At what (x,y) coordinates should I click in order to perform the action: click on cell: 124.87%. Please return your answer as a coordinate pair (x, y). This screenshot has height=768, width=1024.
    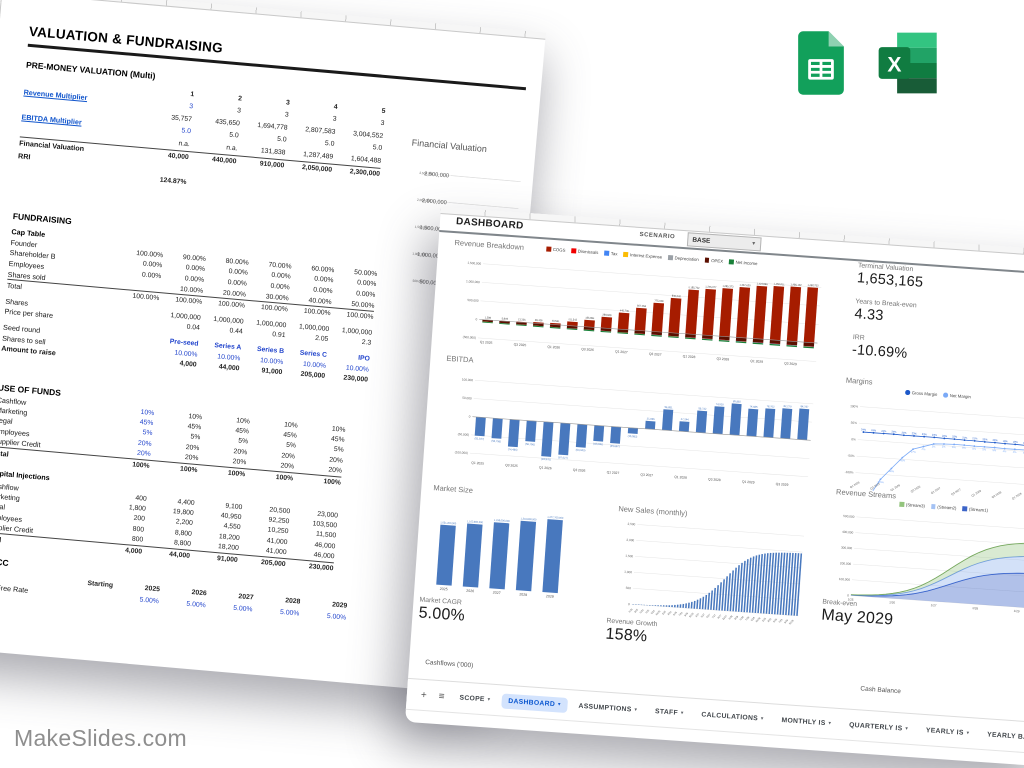
    Looking at the image, I should click on (173, 181).